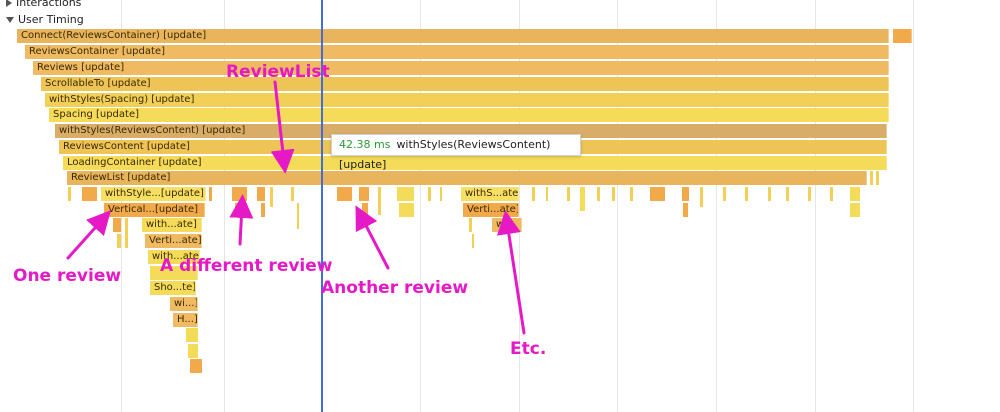  What do you see at coordinates (67, 276) in the screenshot?
I see `annotation-one-review: One review` at bounding box center [67, 276].